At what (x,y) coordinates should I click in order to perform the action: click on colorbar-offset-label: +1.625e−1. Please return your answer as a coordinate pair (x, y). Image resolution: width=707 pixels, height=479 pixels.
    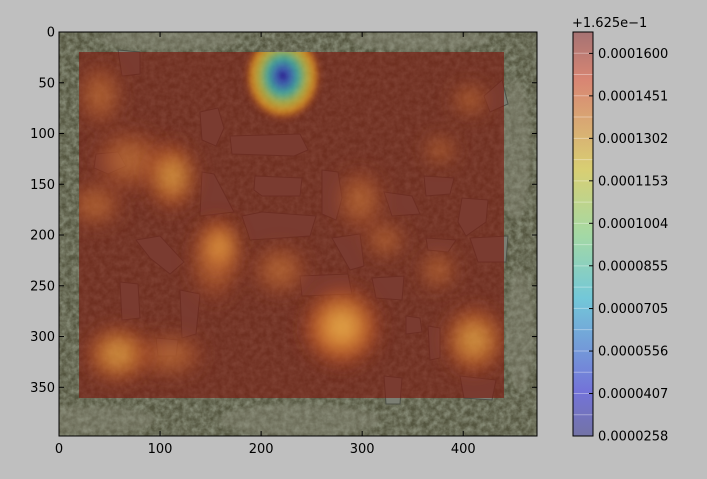
    Looking at the image, I should click on (609, 23).